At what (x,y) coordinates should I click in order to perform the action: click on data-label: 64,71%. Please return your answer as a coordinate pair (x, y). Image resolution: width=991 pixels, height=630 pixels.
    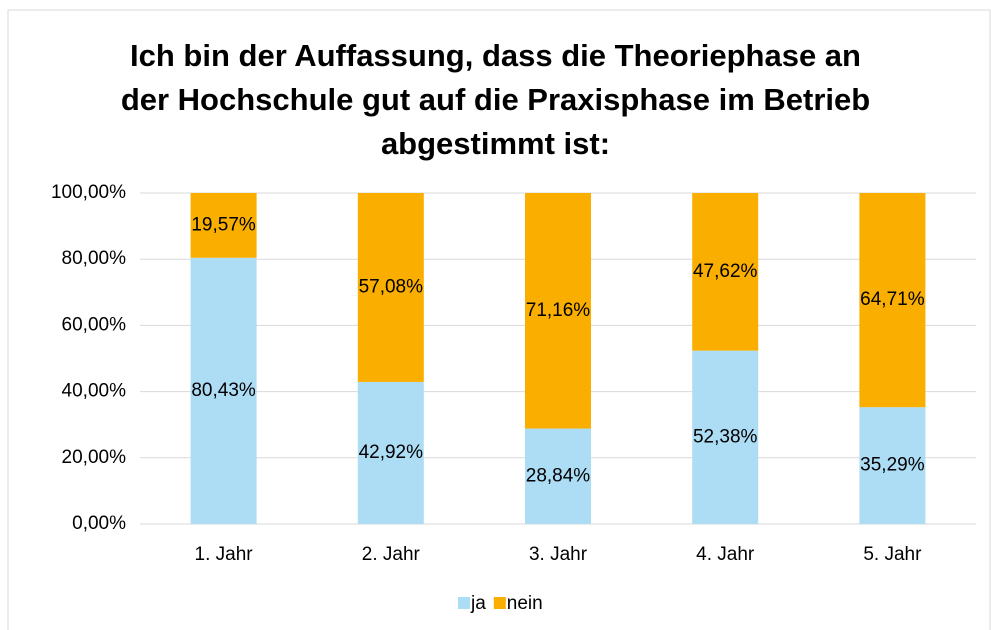
    Looking at the image, I should click on (892, 299).